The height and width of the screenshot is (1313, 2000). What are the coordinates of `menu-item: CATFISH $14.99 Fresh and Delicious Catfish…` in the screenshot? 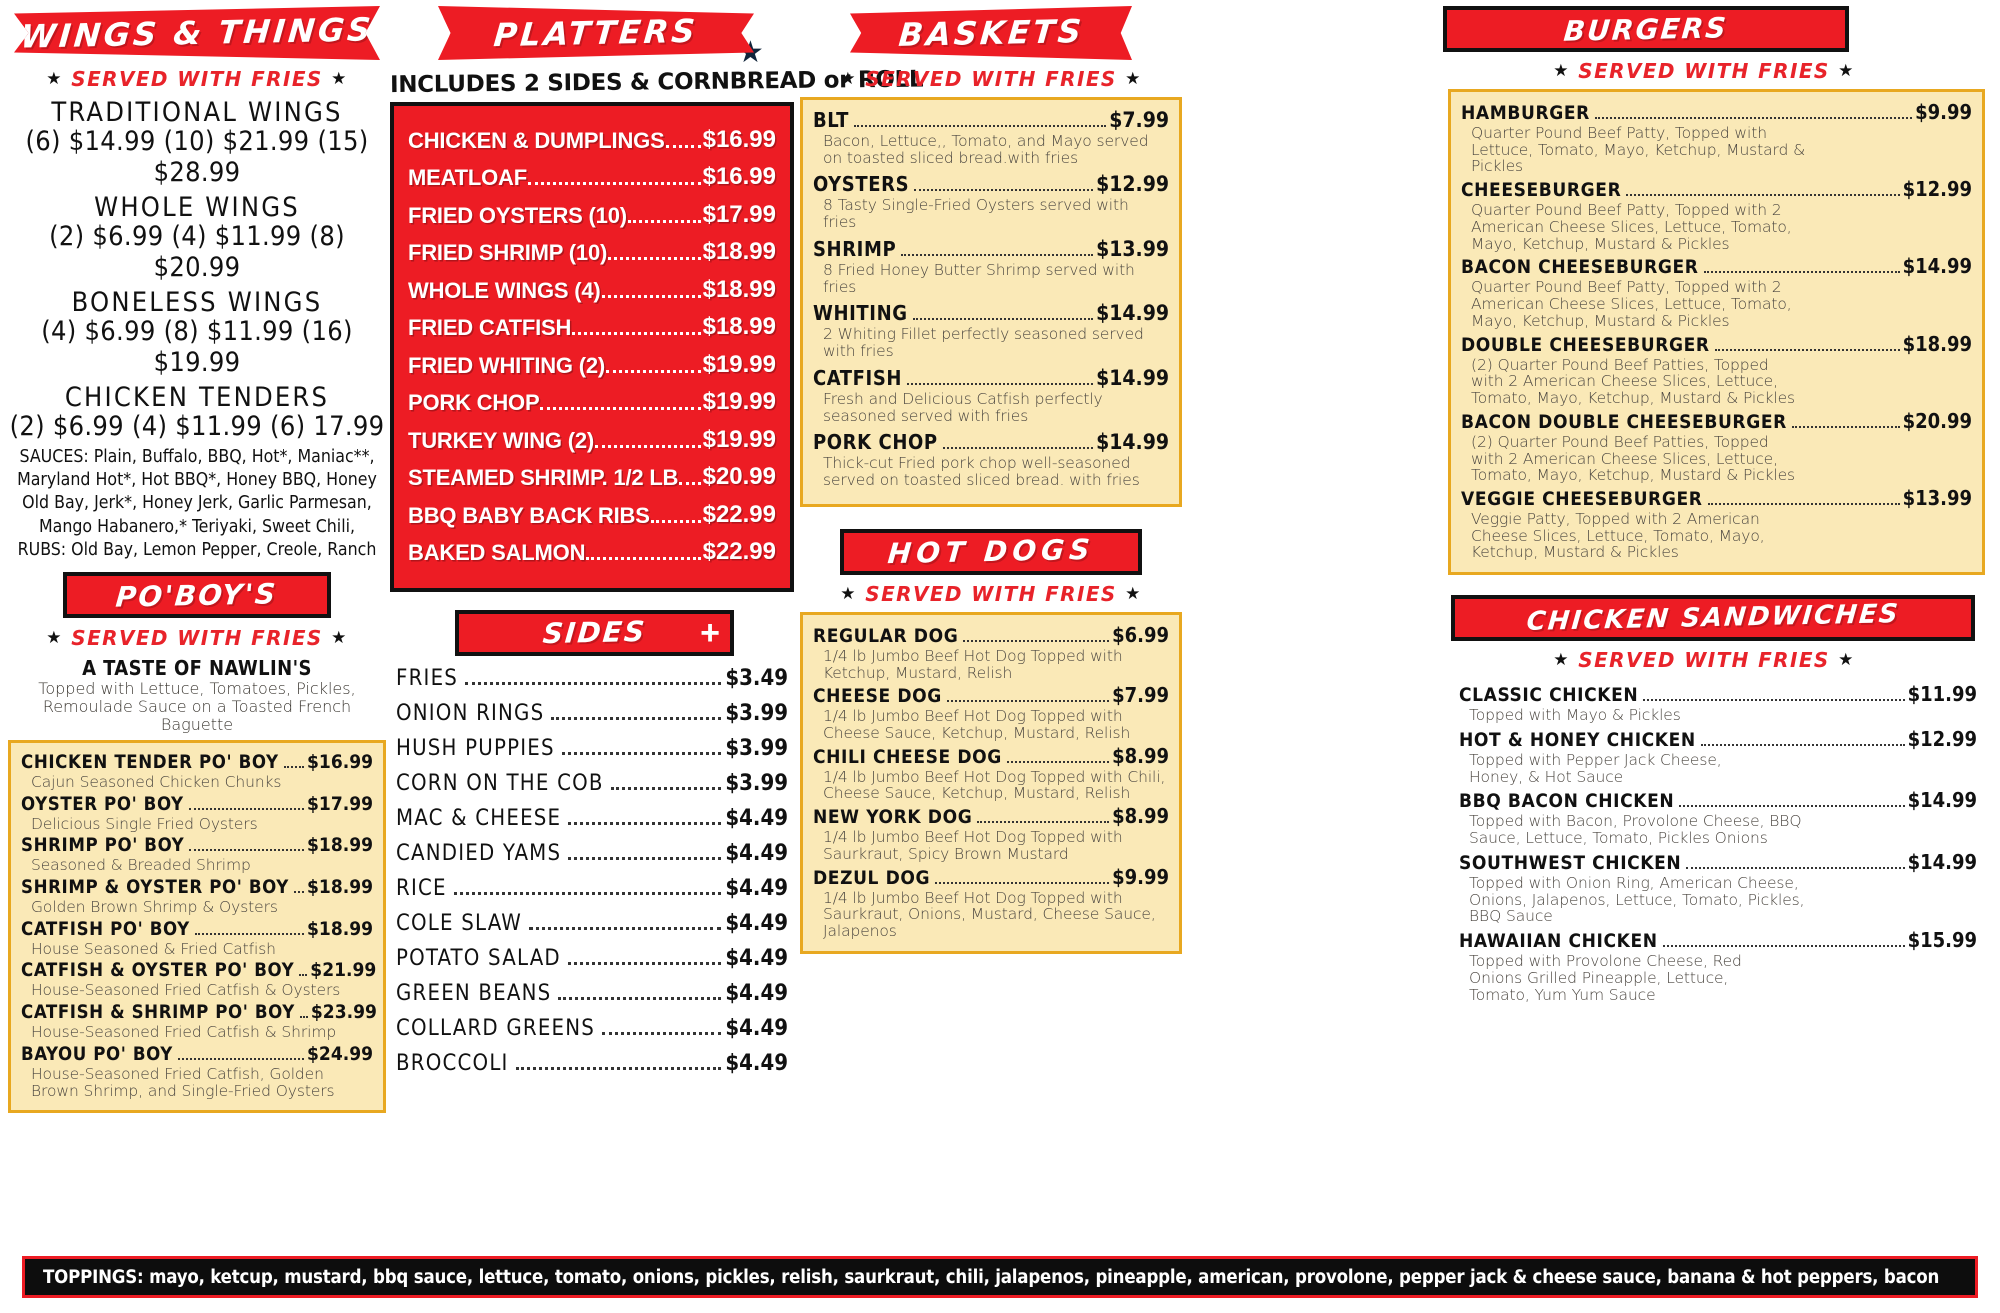 It's located at (991, 395).